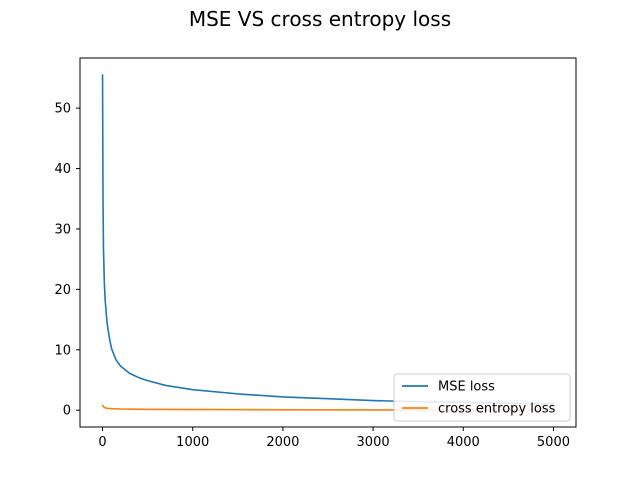 Image resolution: width=640 pixels, height=480 pixels. Describe the element at coordinates (67, 411) in the screenshot. I see `y-tick-label: 0` at that location.